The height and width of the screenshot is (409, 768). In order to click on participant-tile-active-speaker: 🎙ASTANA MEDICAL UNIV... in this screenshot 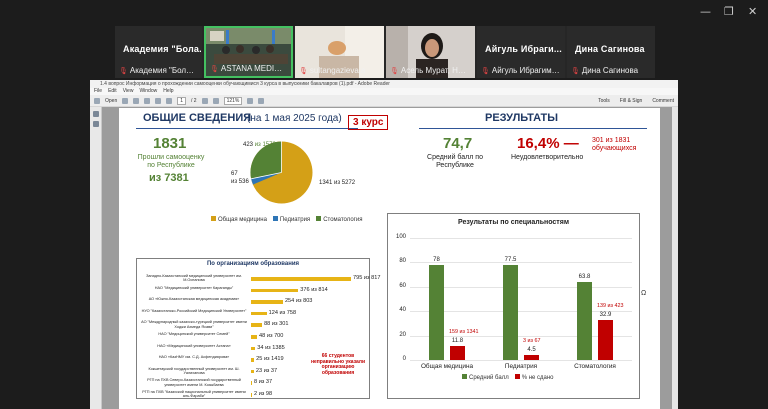, I will do `click(248, 52)`.